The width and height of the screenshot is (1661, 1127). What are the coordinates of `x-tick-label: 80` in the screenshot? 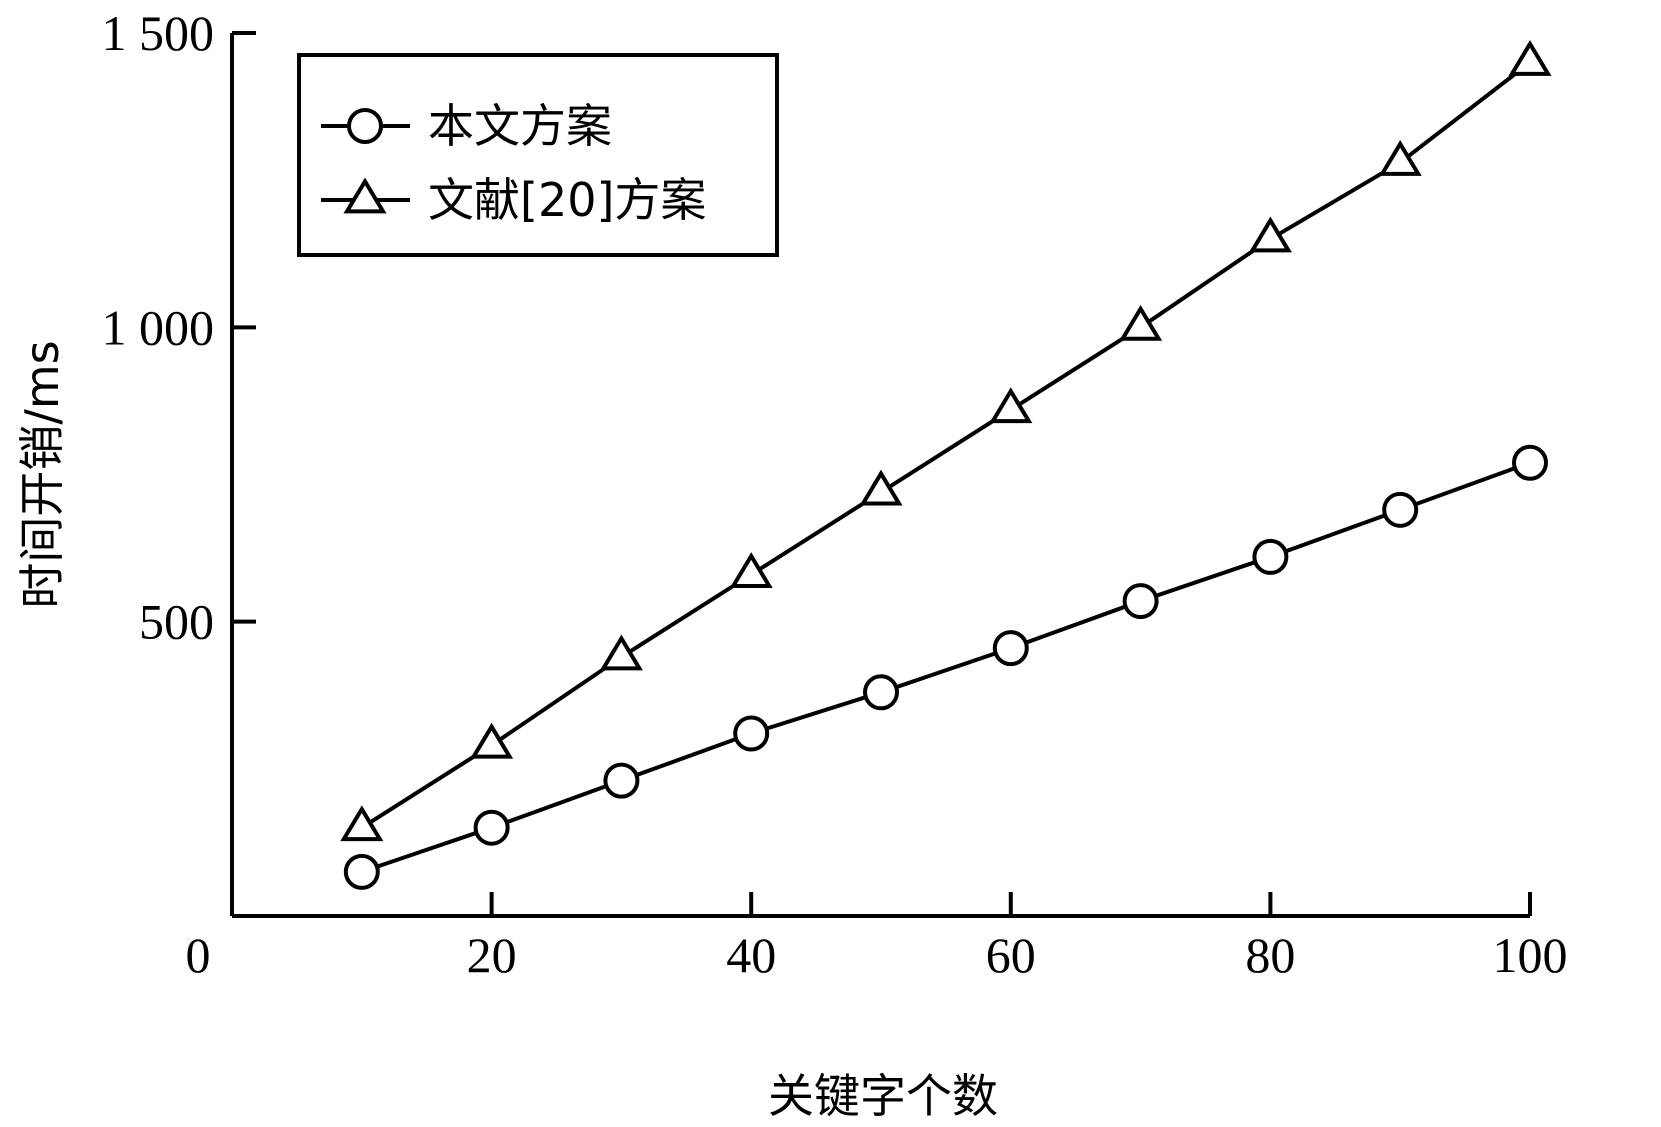 It's located at (1270, 955).